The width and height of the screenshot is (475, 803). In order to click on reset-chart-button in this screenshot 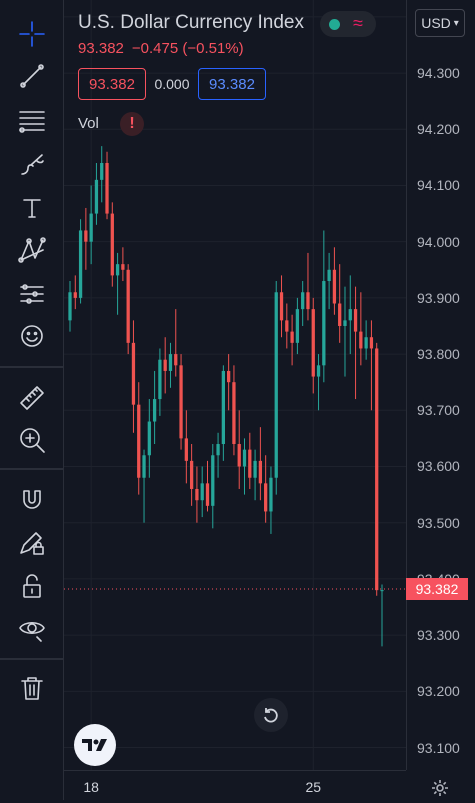, I will do `click(271, 715)`.